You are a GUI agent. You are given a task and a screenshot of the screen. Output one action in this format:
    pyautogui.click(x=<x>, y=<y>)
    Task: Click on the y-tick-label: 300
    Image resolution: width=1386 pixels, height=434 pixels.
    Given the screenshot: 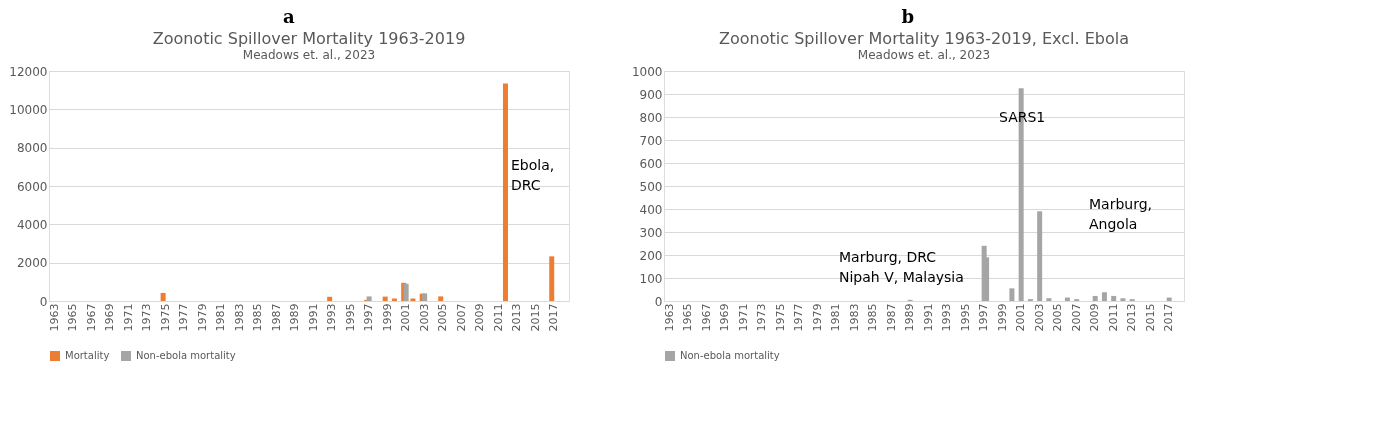 What is the action you would take?
    pyautogui.click(x=651, y=232)
    